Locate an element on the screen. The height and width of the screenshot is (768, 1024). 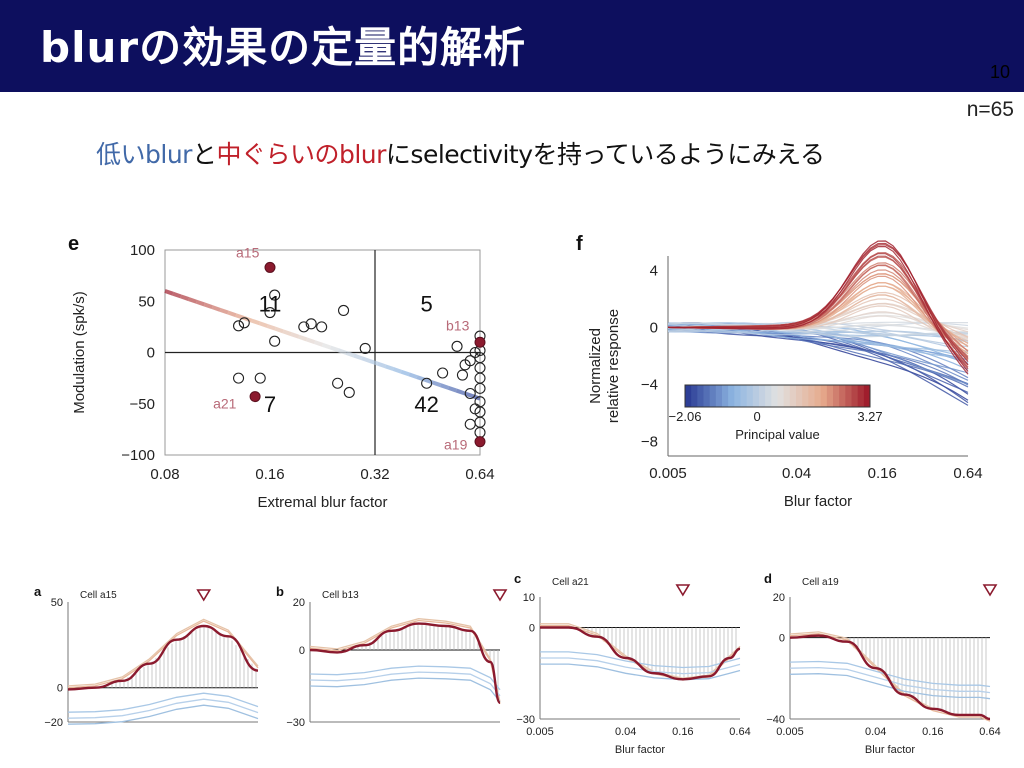
panel-c-cell-label: Cell a21 is located at coordinates (570, 582).